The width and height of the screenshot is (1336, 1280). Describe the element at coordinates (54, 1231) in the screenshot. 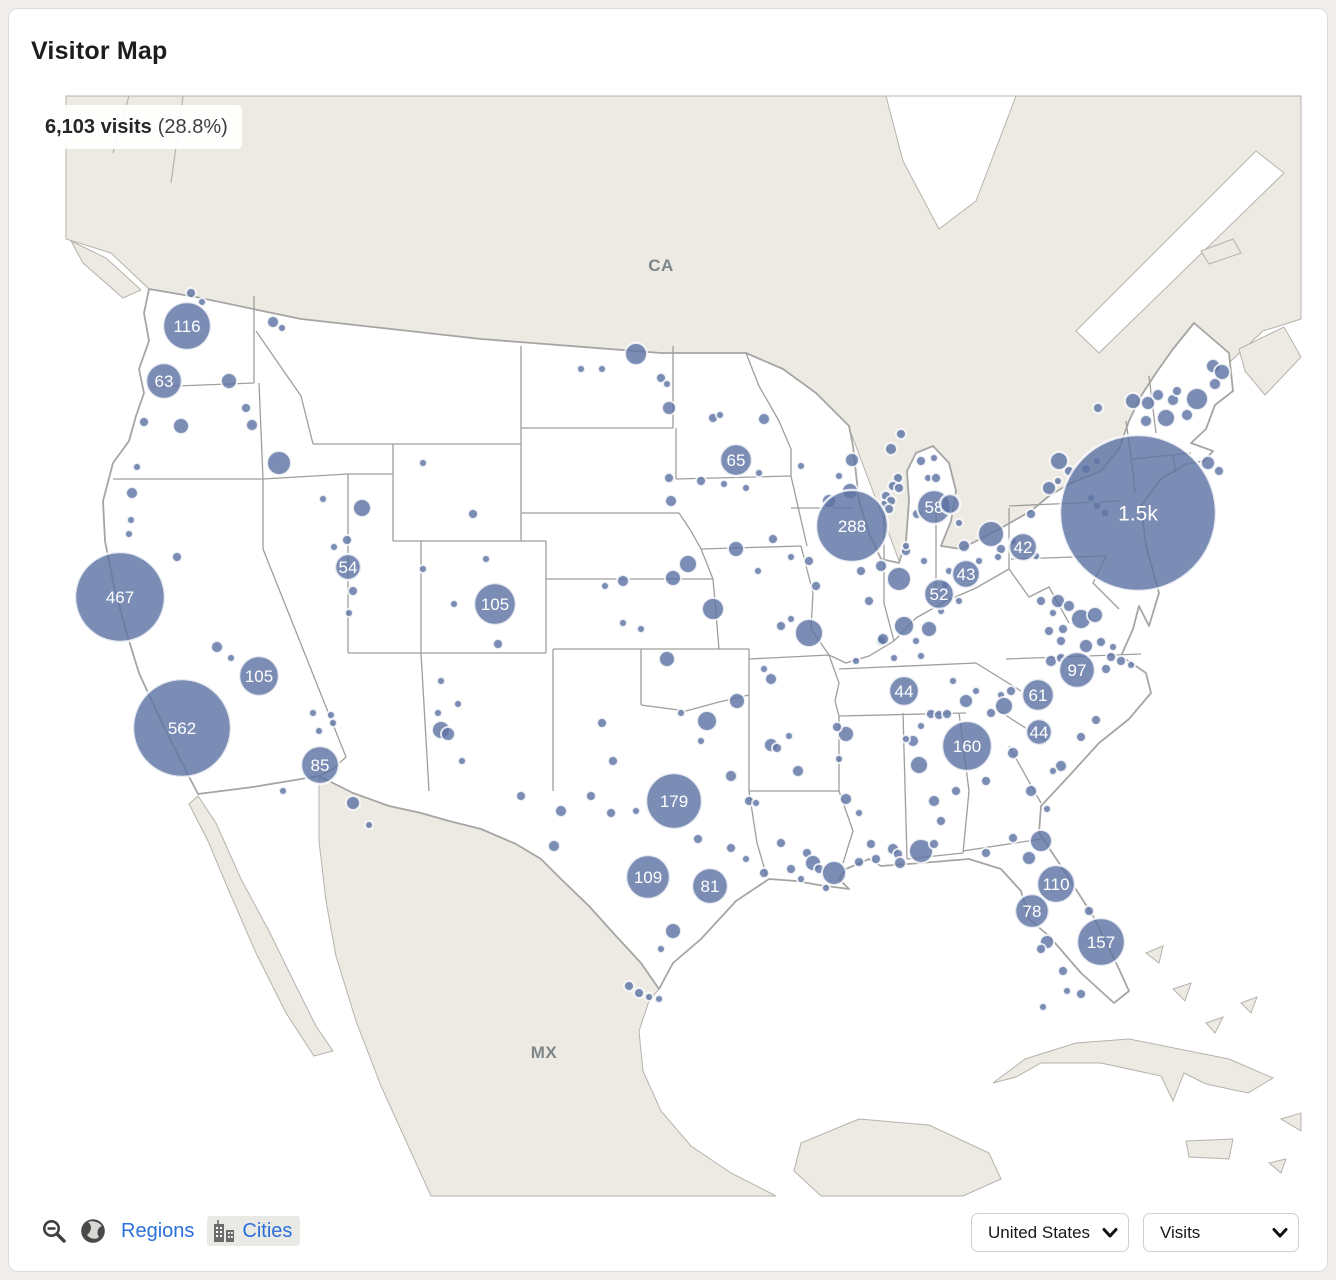

I see `zoom-out-button` at that location.